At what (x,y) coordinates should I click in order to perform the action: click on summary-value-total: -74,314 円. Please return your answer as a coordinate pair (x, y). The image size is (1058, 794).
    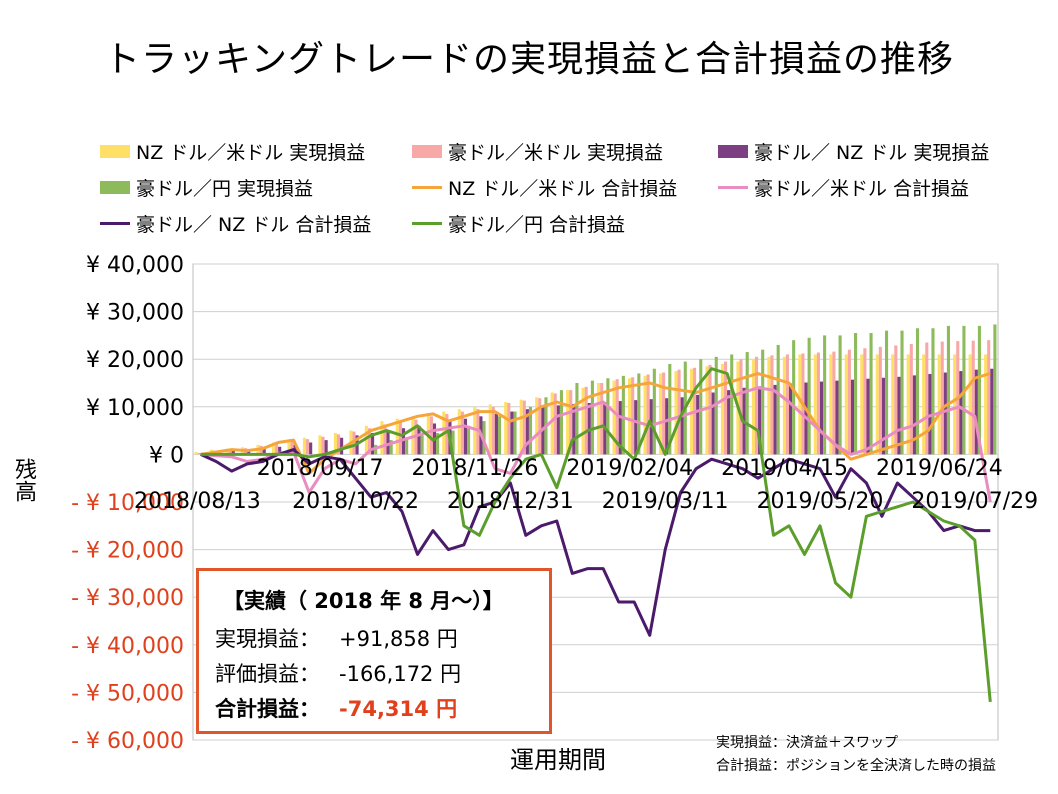
    Looking at the image, I should click on (398, 709).